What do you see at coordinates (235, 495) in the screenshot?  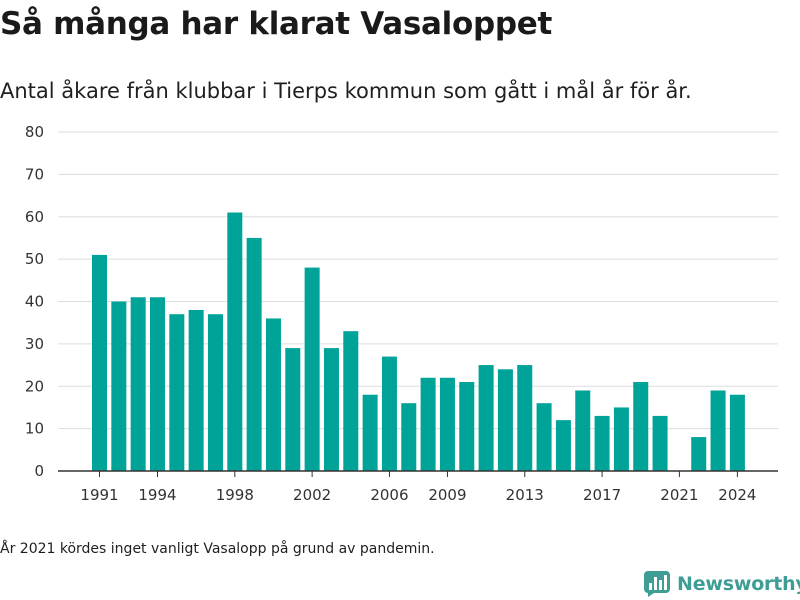 I see `x-tick-label: 1998` at bounding box center [235, 495].